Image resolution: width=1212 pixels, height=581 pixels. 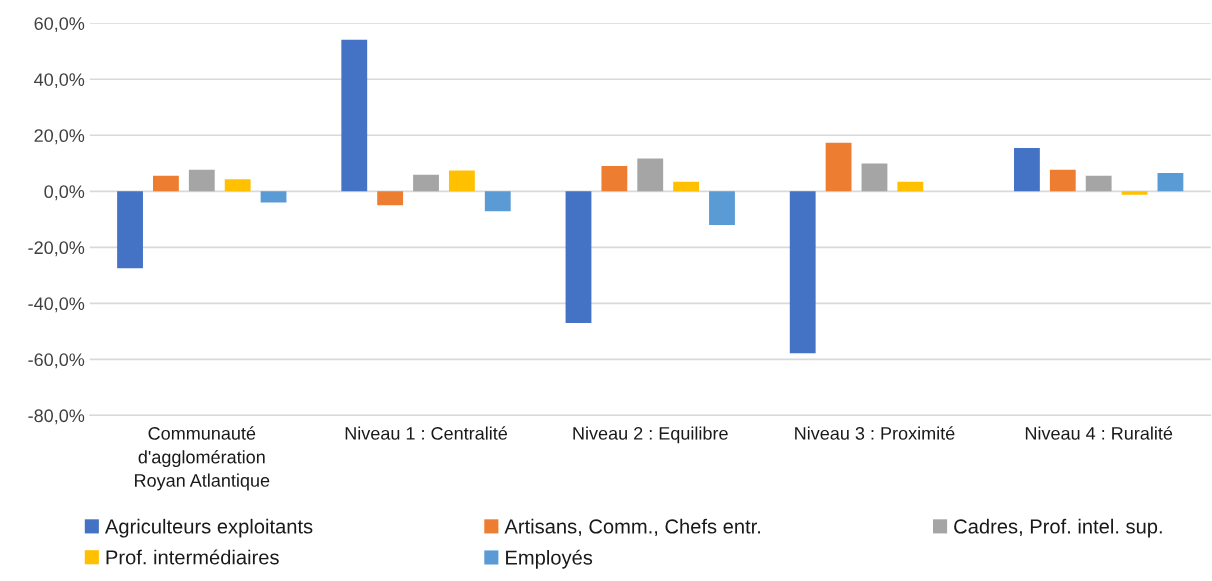 I want to click on x-tick-label: Niveau 2 : Equilibre, so click(x=650, y=435).